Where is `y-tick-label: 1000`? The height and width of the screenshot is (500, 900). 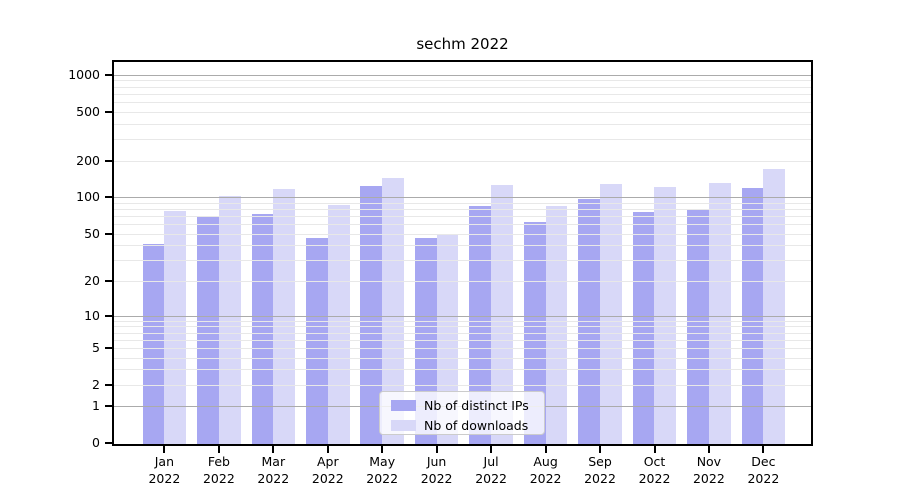
y-tick-label: 1000 is located at coordinates (84, 74).